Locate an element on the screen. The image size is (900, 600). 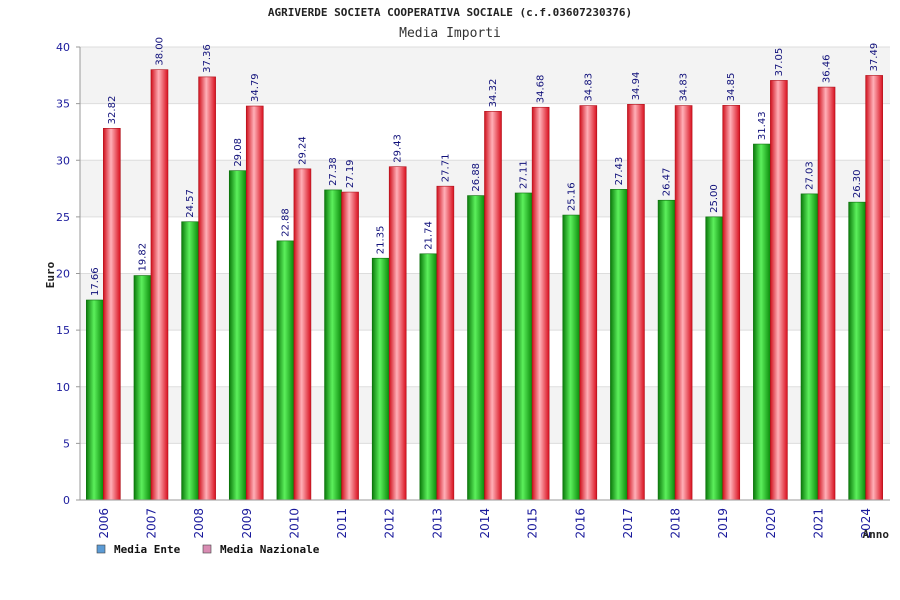
value-label-media-ente-2006: 17.66 is located at coordinates (95, 281).